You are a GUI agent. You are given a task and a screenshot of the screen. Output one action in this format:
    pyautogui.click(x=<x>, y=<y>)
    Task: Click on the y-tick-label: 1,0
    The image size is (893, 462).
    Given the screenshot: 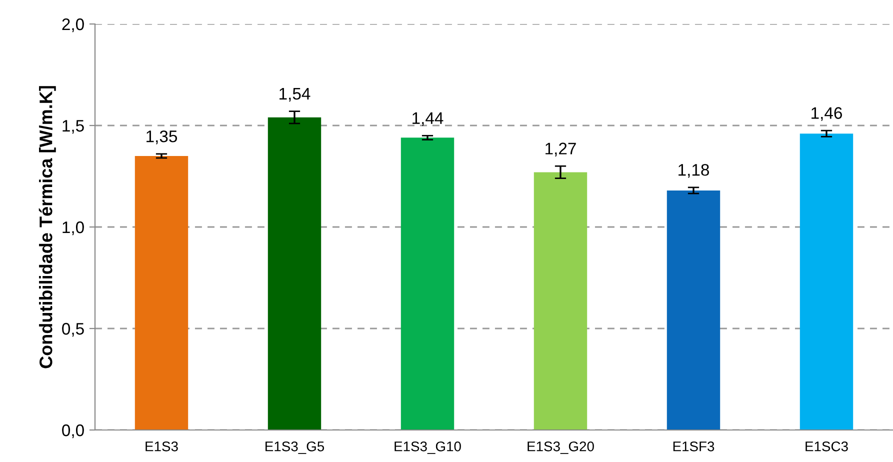 What is the action you would take?
    pyautogui.click(x=73, y=228)
    